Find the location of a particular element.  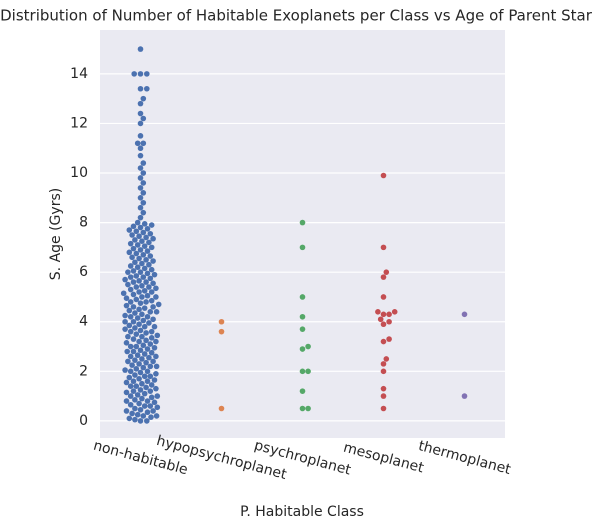

y-tick-label: 4 is located at coordinates (83, 322).